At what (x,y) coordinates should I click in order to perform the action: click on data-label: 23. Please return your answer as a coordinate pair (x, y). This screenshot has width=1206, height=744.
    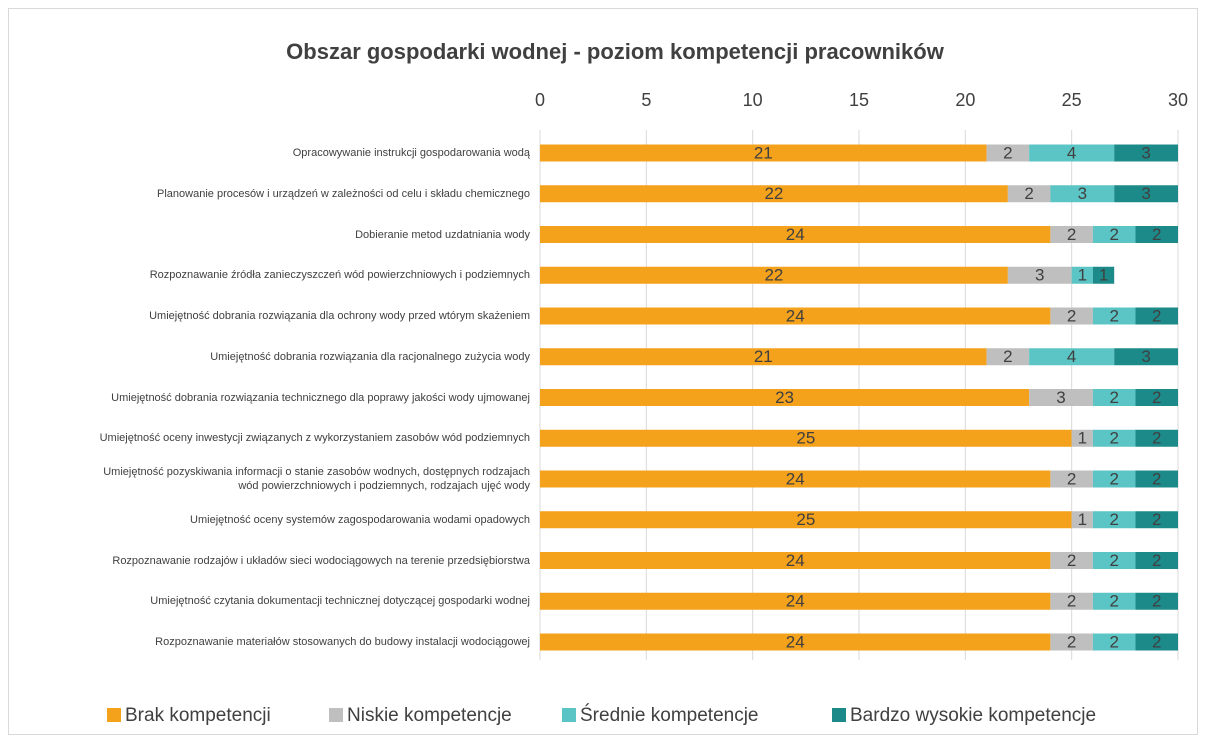
    Looking at the image, I should click on (784, 397).